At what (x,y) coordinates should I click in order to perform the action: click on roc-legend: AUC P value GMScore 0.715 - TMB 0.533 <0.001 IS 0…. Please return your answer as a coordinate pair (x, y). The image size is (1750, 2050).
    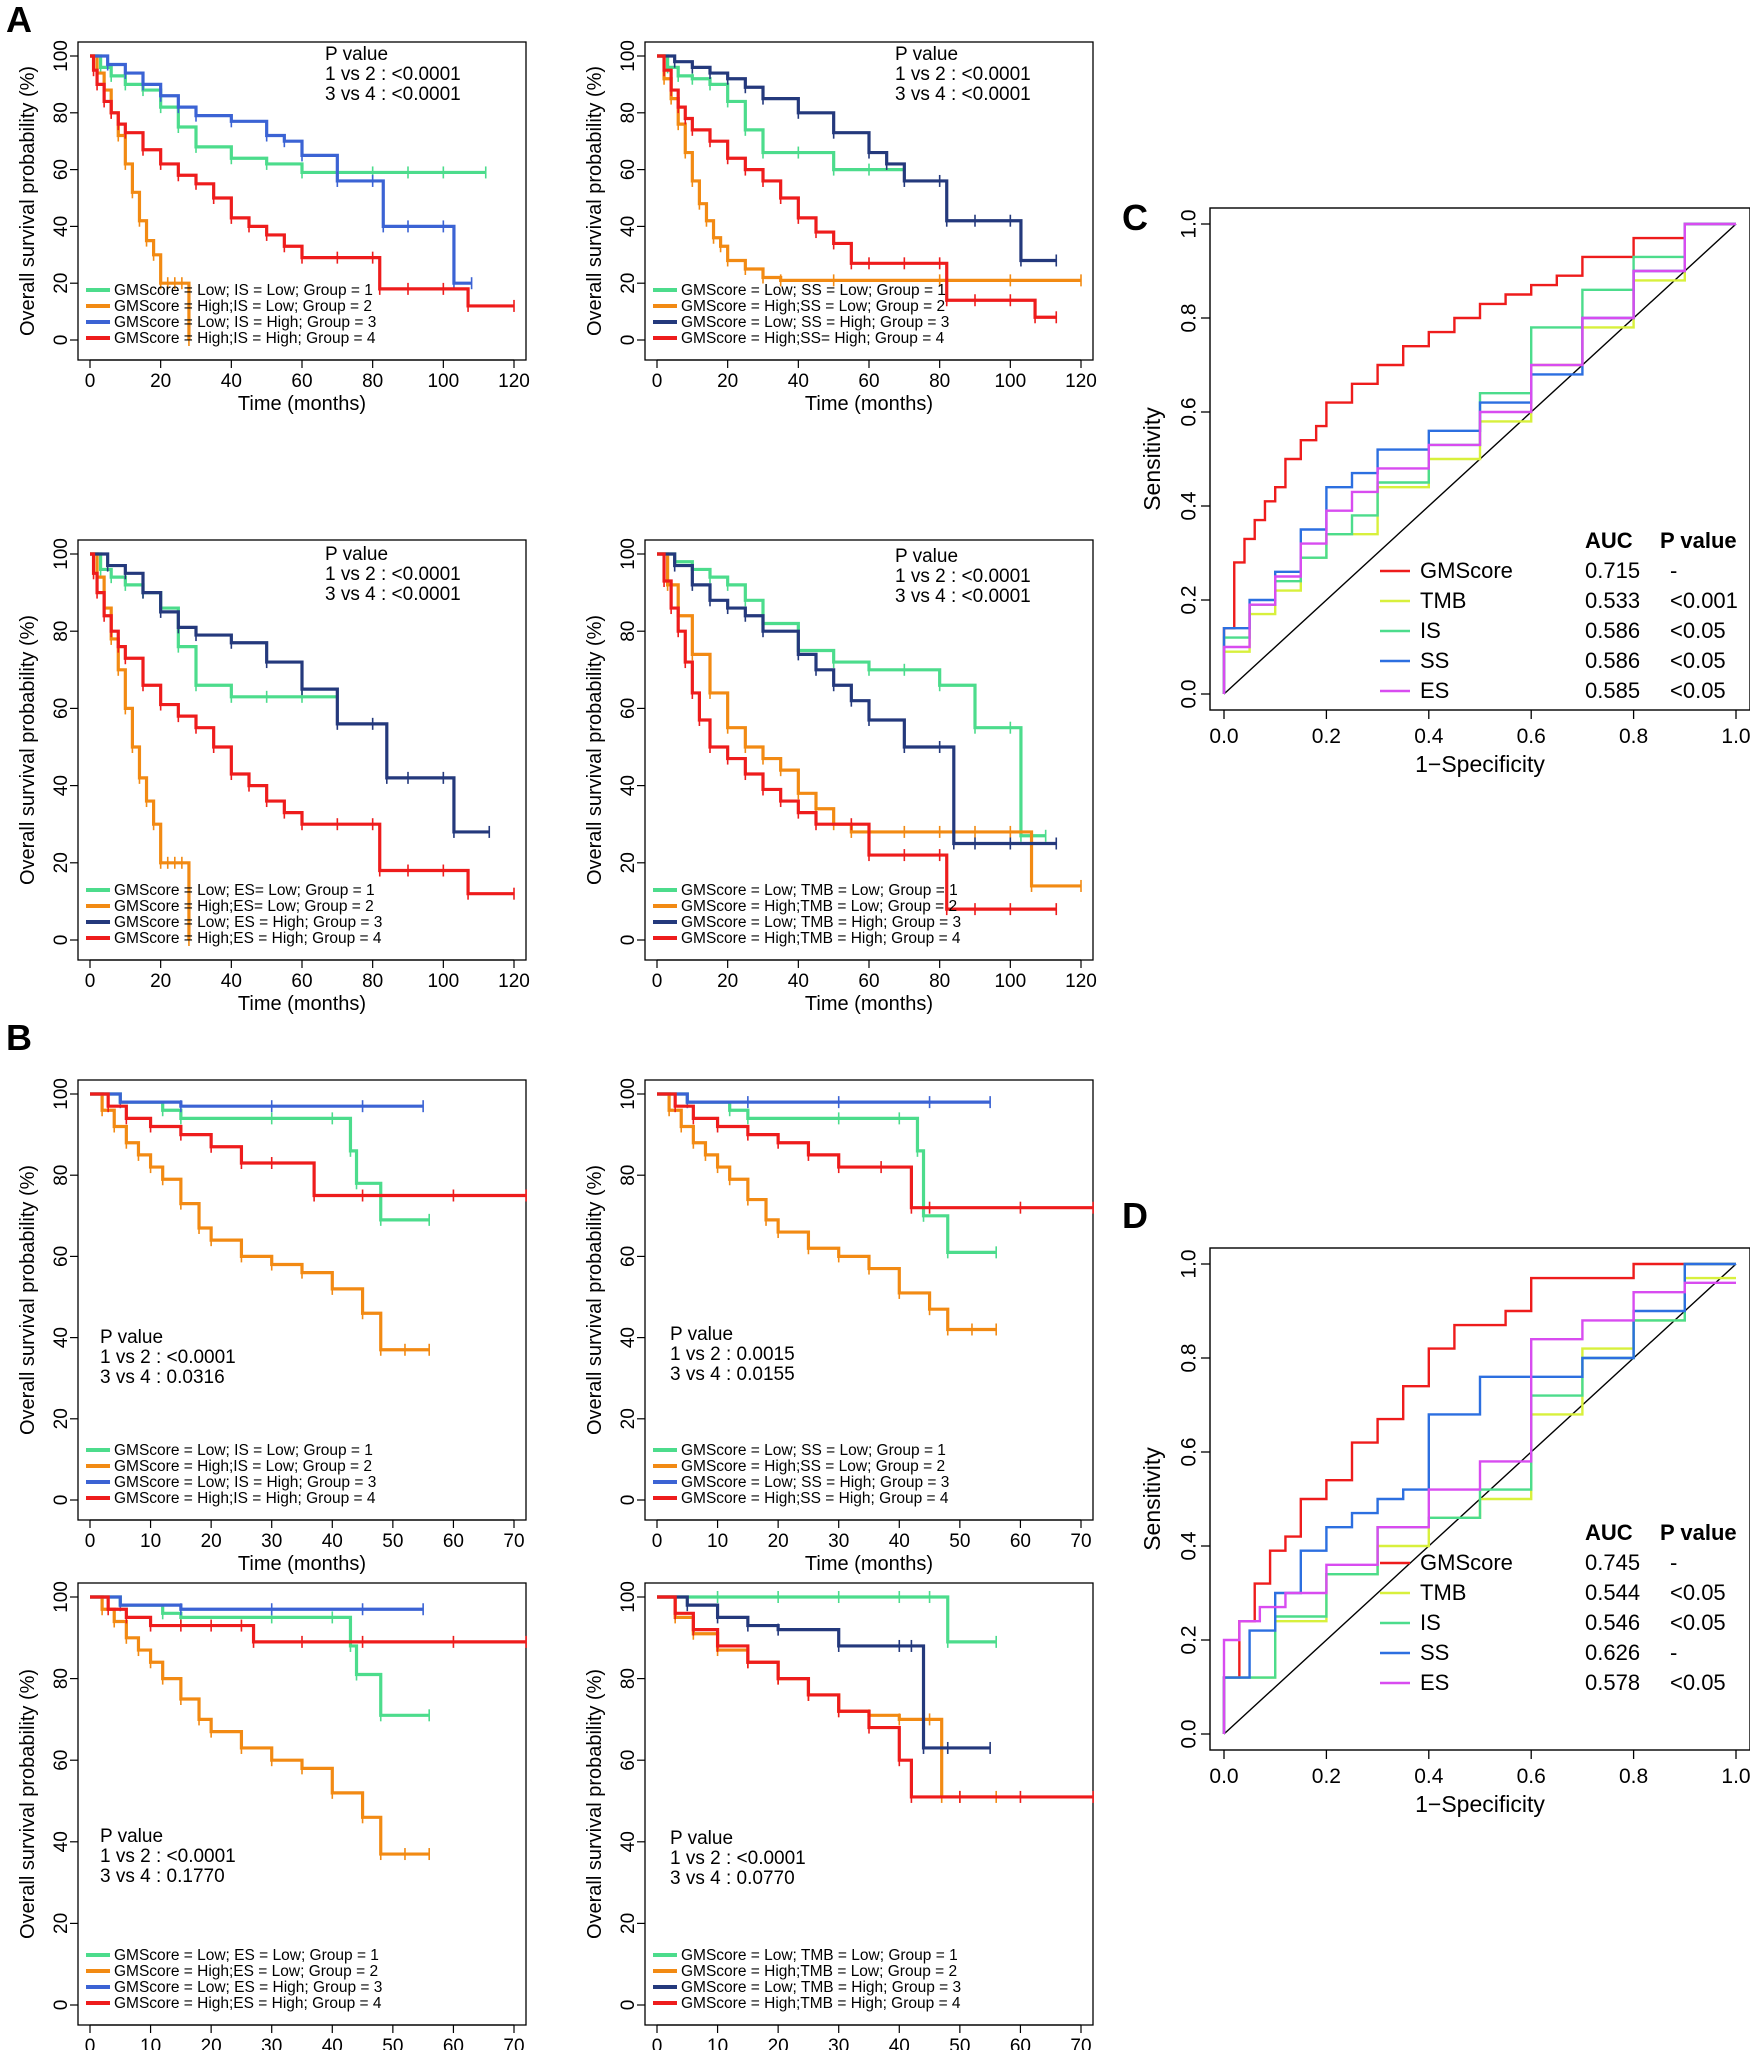
    Looking at the image, I should click on (1559, 615).